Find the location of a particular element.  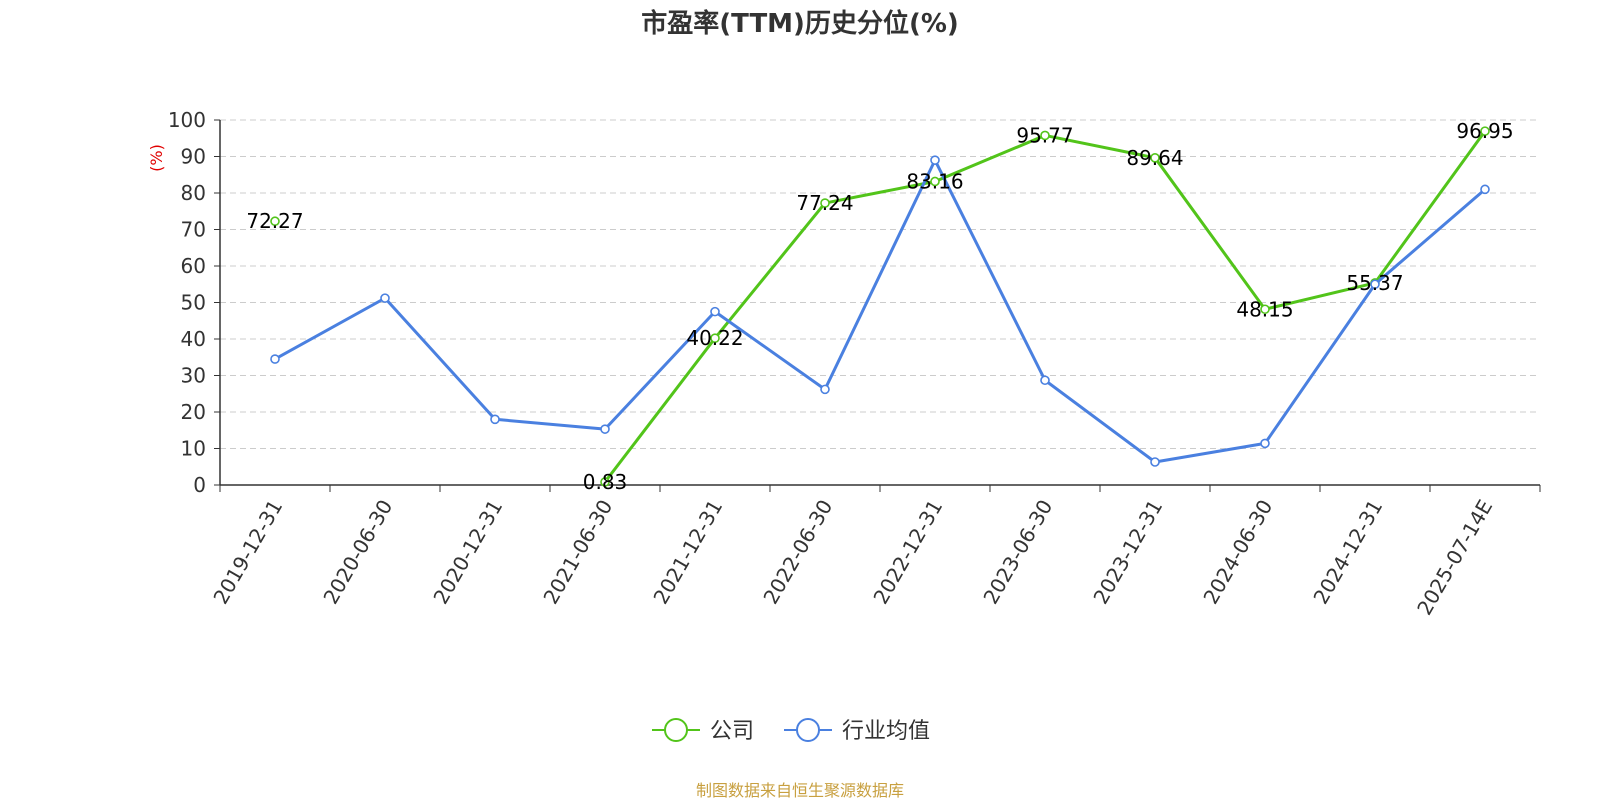

y-tick-label: 10 is located at coordinates (193, 449).